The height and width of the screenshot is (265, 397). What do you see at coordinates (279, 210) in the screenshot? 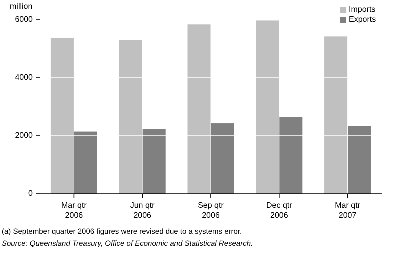
I see `x-tick-label: Dec qtr 2006` at bounding box center [279, 210].